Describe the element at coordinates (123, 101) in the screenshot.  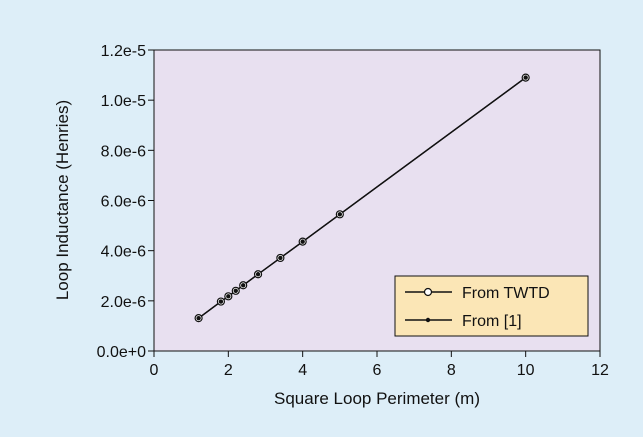
I see `y-tick-label: 1.0e-5` at that location.